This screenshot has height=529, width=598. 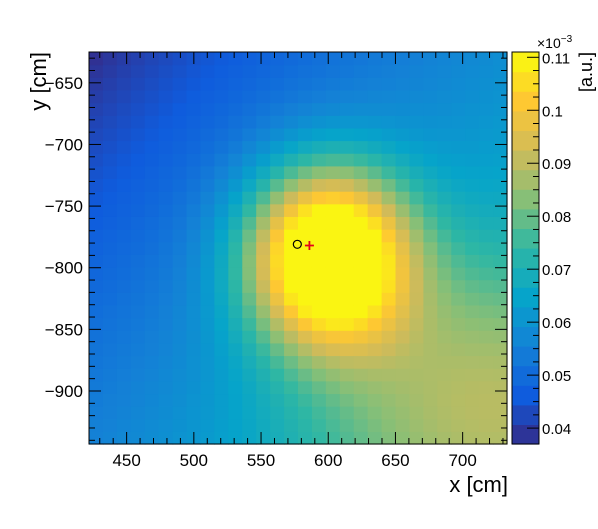 What do you see at coordinates (556, 270) in the screenshot?
I see `colorbar-tick-label: 0.07` at bounding box center [556, 270].